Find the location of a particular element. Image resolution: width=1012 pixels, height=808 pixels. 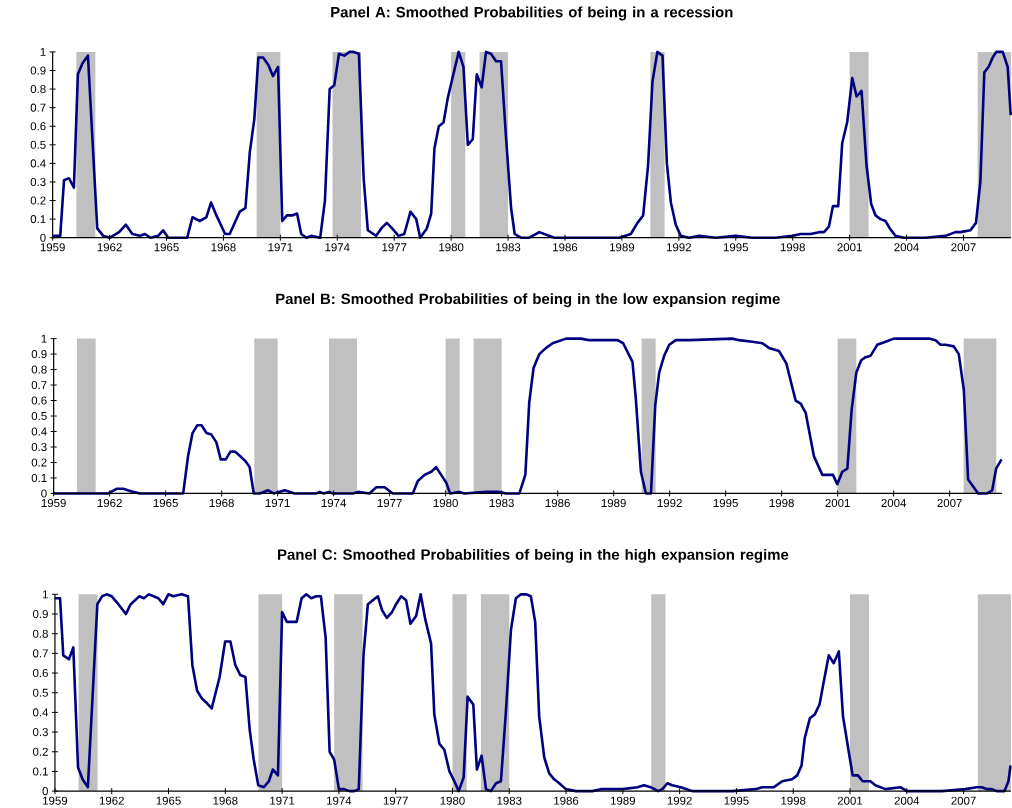

chart-title: Panel A: Smoothed Probabilities of being in a recession is located at coordinates (532, 13).